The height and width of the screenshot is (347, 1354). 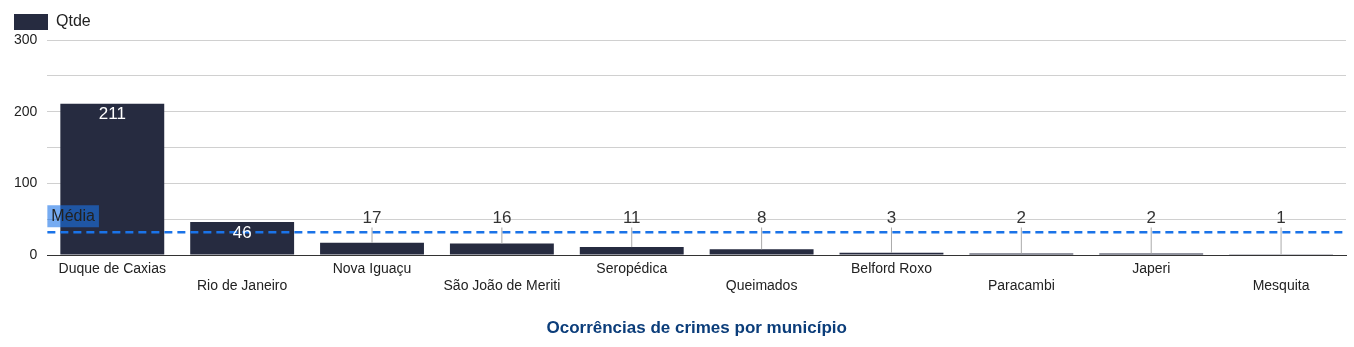 What do you see at coordinates (1281, 285) in the screenshot?
I see `x-tick-label: Mesquita` at bounding box center [1281, 285].